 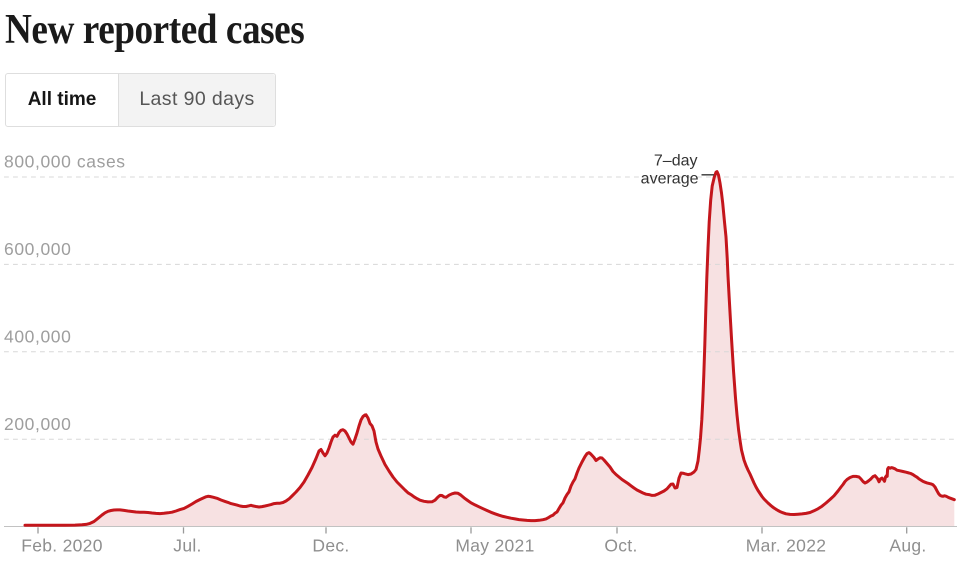 What do you see at coordinates (187, 546) in the screenshot?
I see `svg-text: Jul.` at bounding box center [187, 546].